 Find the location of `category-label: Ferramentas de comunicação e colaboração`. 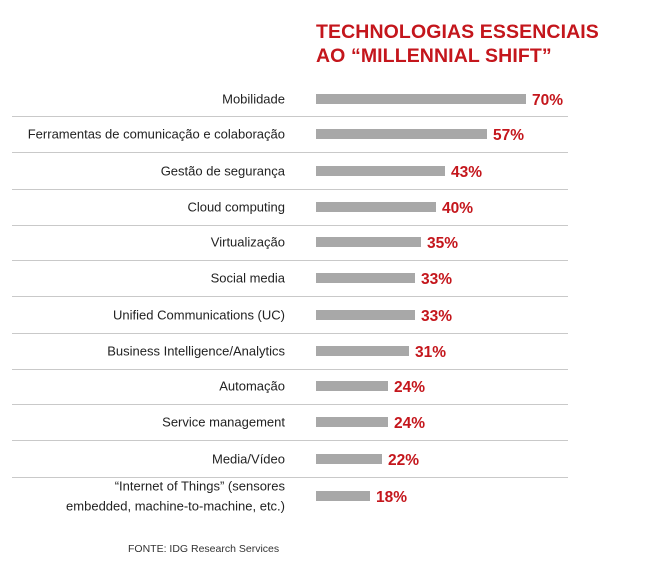

category-label: Ferramentas de comunicação e colaboração is located at coordinates (156, 134).